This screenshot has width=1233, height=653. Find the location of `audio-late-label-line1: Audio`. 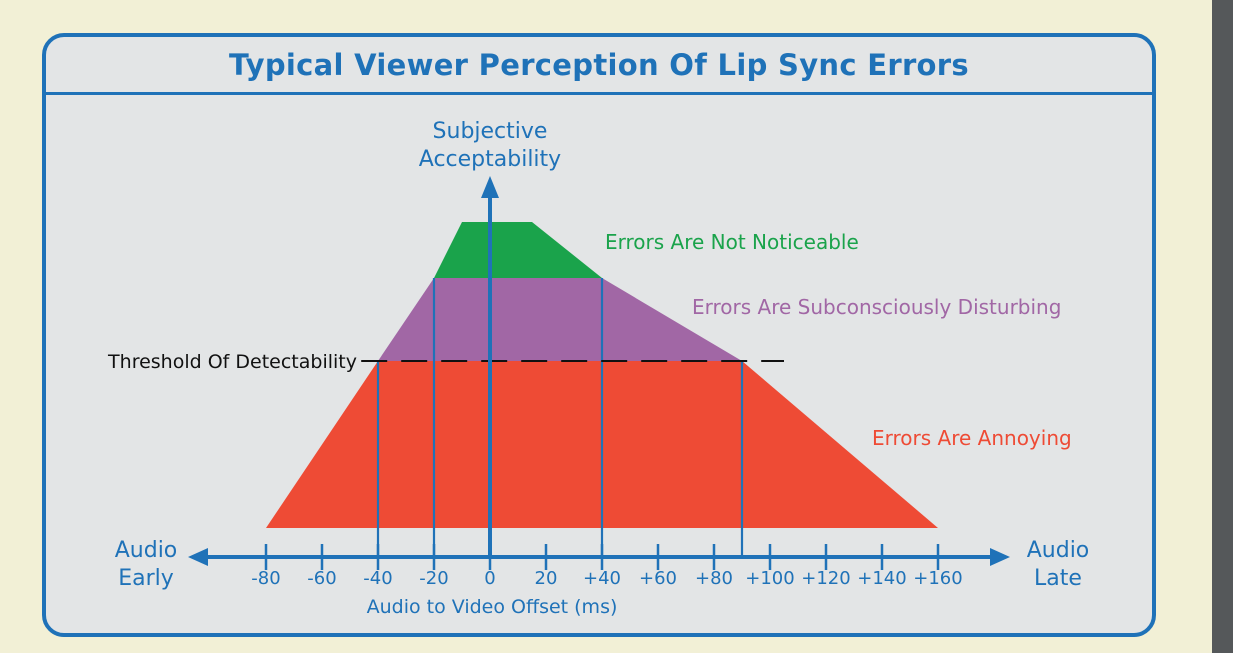

audio-late-label-line1: Audio is located at coordinates (1058, 550).